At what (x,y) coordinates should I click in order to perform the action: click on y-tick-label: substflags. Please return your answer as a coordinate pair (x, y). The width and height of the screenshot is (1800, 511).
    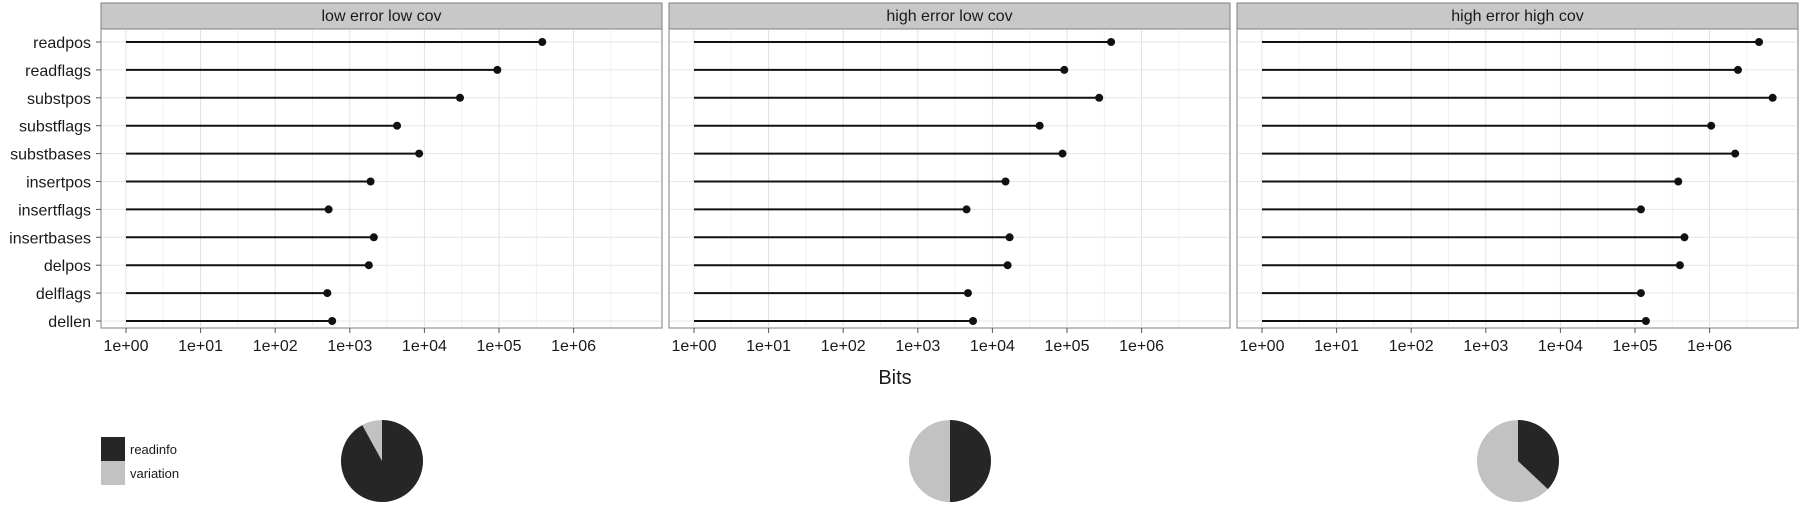
    Looking at the image, I should click on (55, 127).